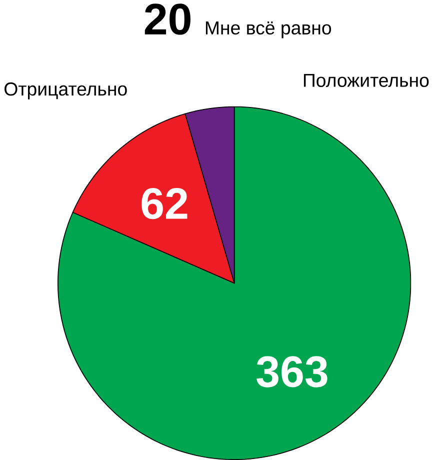  I want to click on slice-label: Отрицательно, so click(65, 91).